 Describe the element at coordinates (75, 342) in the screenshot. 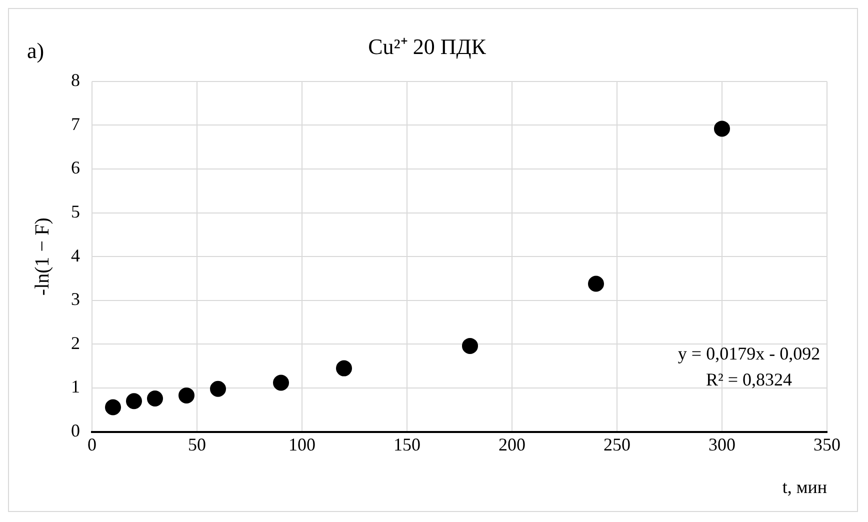

I see `y-tick-label: 2` at that location.